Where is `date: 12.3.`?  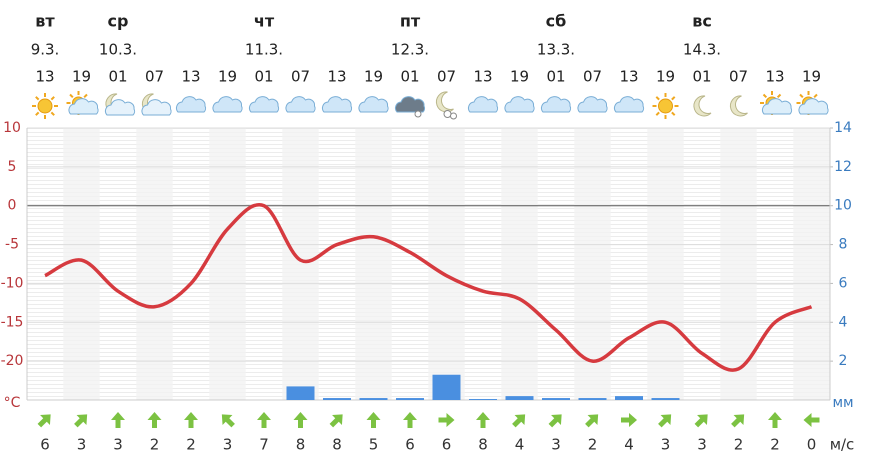
date: 12.3. is located at coordinates (410, 50).